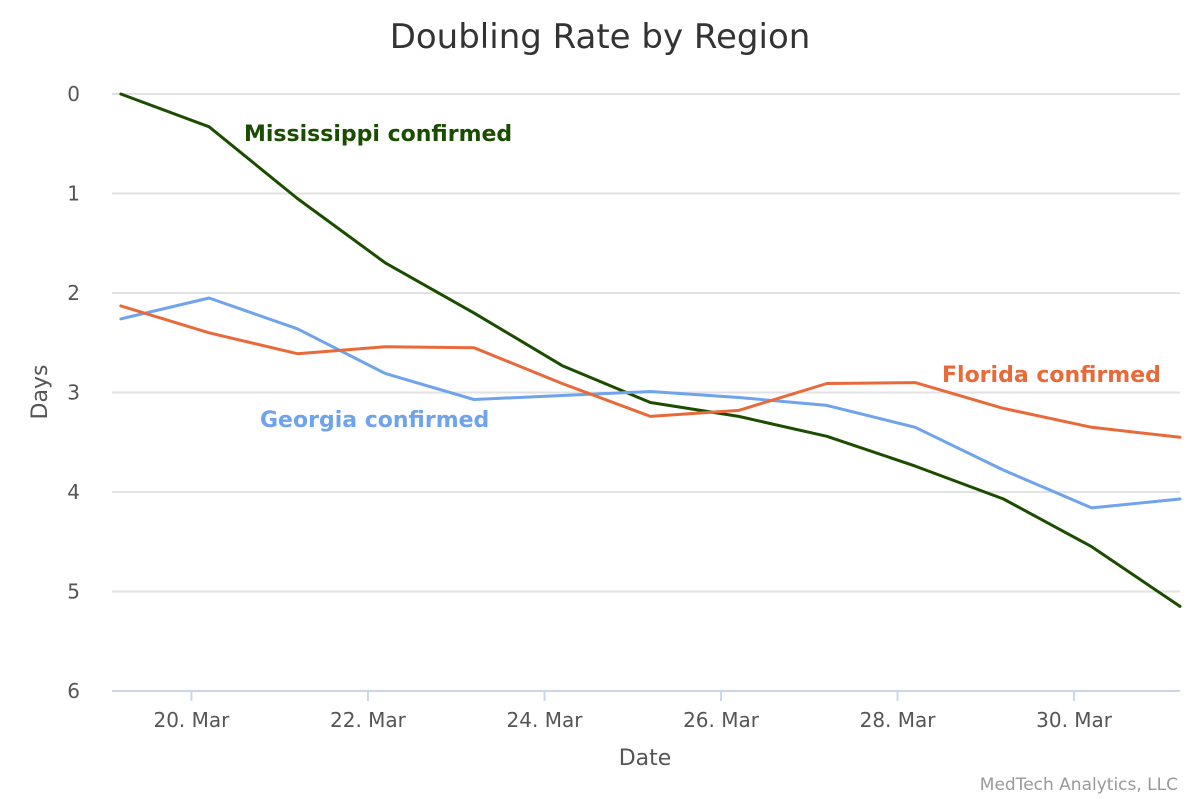 This screenshot has height=800, width=1200. I want to click on x-tick-label: 26. Mar, so click(721, 720).